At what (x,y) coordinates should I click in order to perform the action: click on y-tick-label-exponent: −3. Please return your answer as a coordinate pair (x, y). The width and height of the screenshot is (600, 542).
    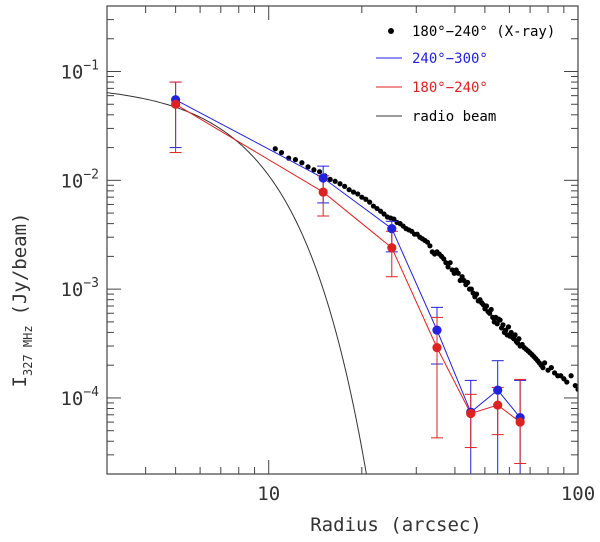
    Looking at the image, I should click on (91, 283).